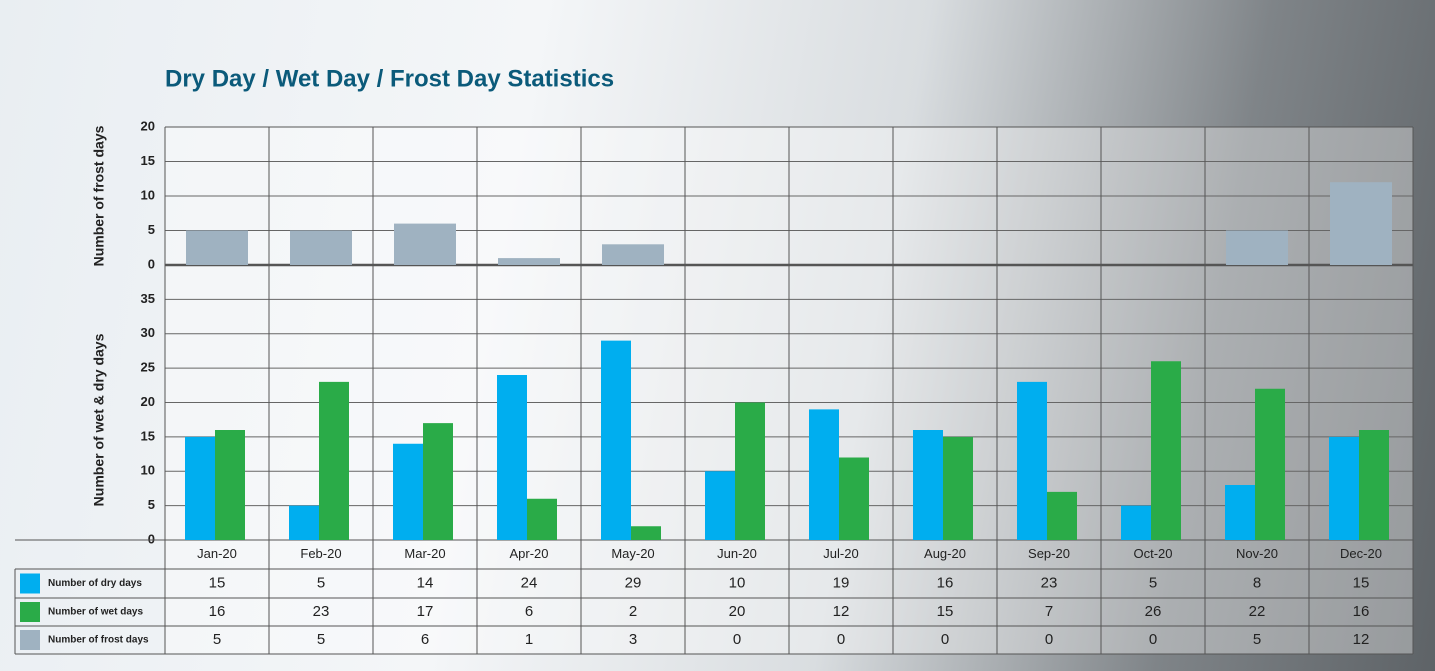  I want to click on y-tick-label: 5, so click(151, 504).